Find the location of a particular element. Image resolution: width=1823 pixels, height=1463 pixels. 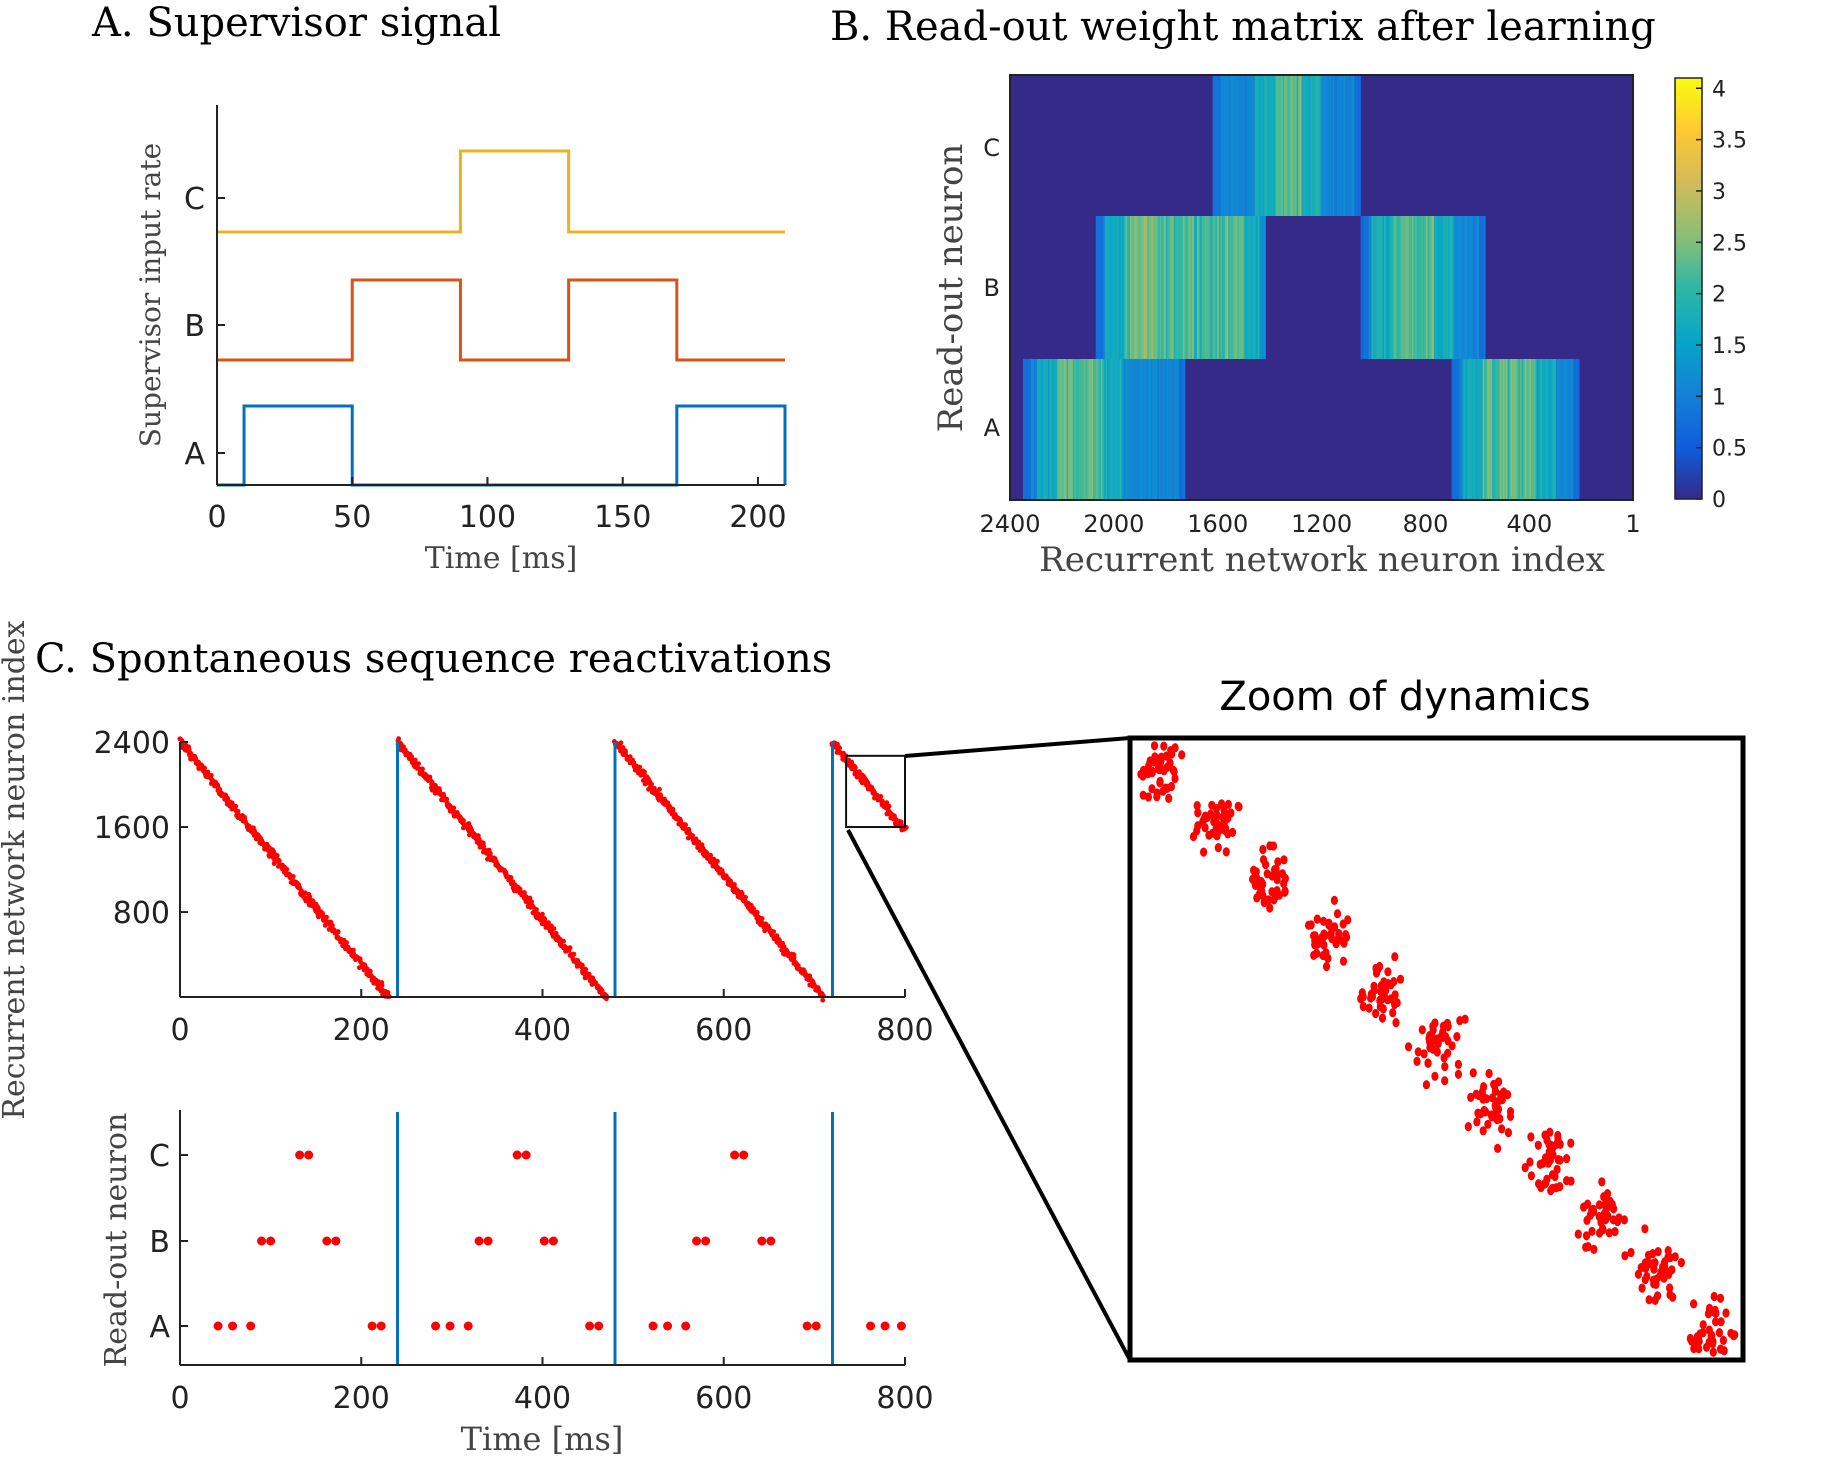

zoom-box is located at coordinates (875, 791).